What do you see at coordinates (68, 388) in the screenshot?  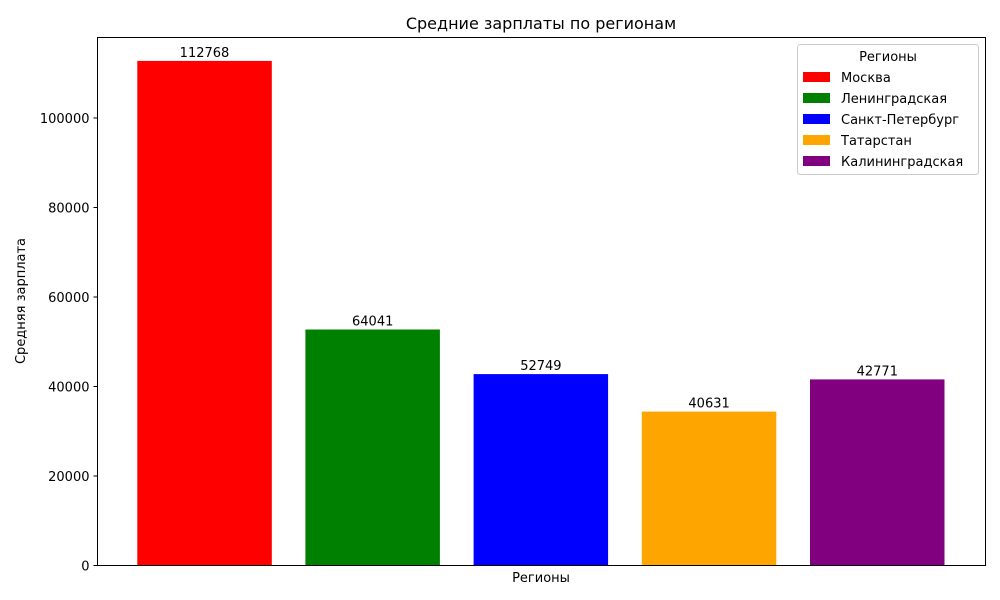 I see `y-tick-label: 40000` at bounding box center [68, 388].